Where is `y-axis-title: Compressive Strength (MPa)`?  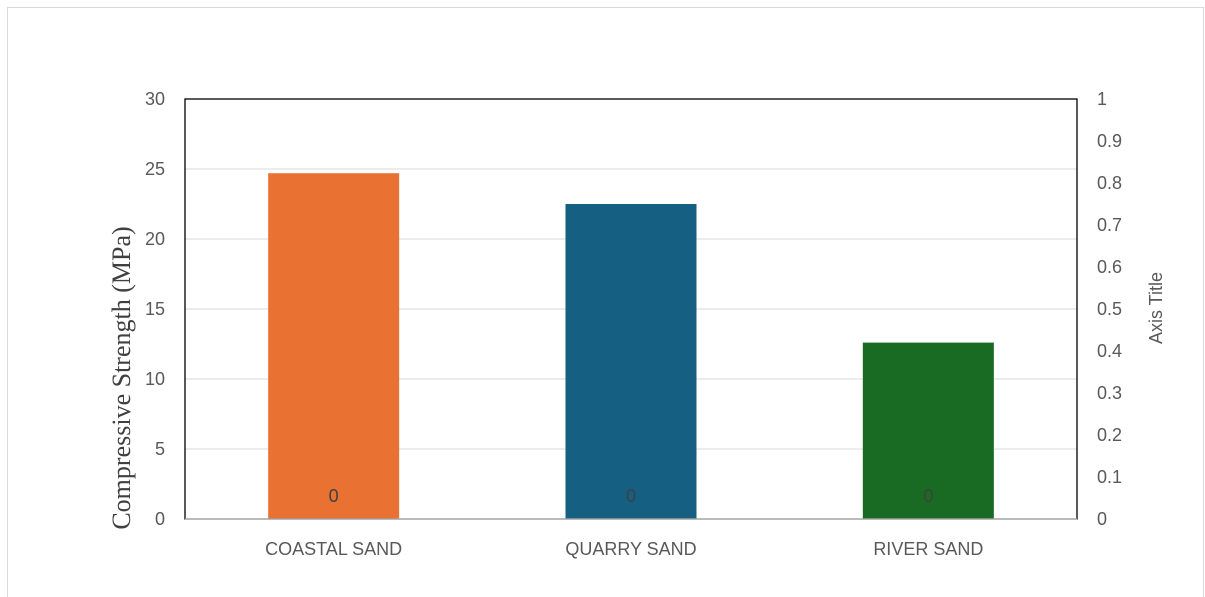 y-axis-title: Compressive Strength (MPa) is located at coordinates (121, 377).